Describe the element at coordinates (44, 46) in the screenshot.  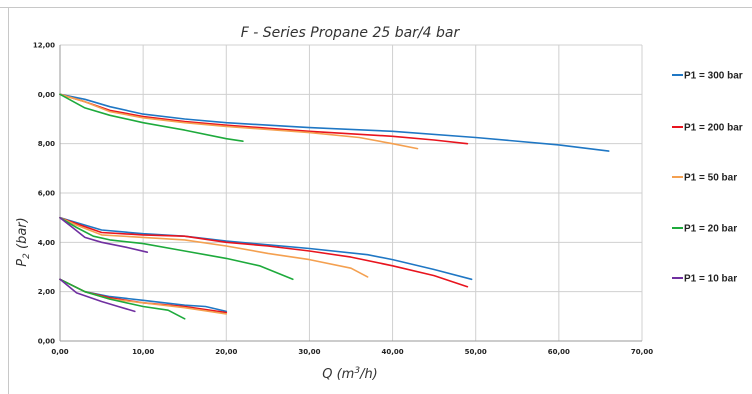
I see `y-tick-label: 12,00` at that location.